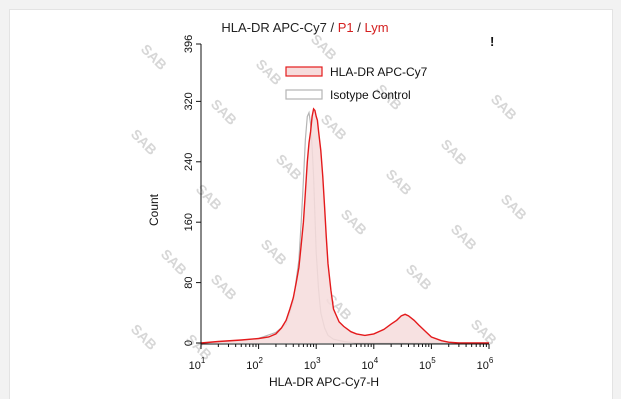  Describe the element at coordinates (189, 282) in the screenshot. I see `y-tick-label: 80` at that location.